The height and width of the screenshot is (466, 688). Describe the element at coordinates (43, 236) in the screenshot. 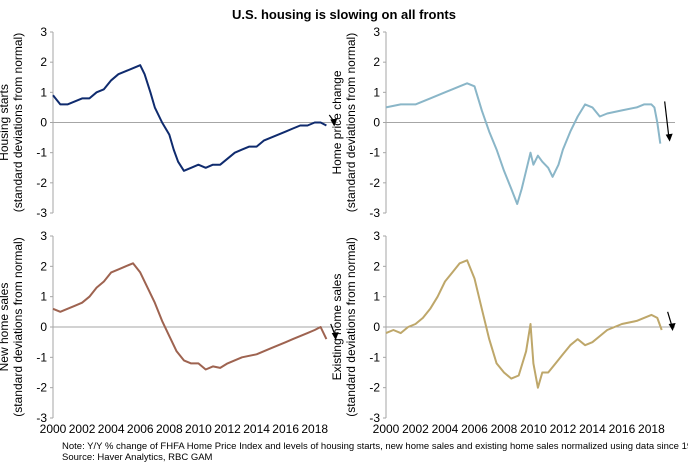

I see `new-home-sales-y-tick-label: 3` at that location.